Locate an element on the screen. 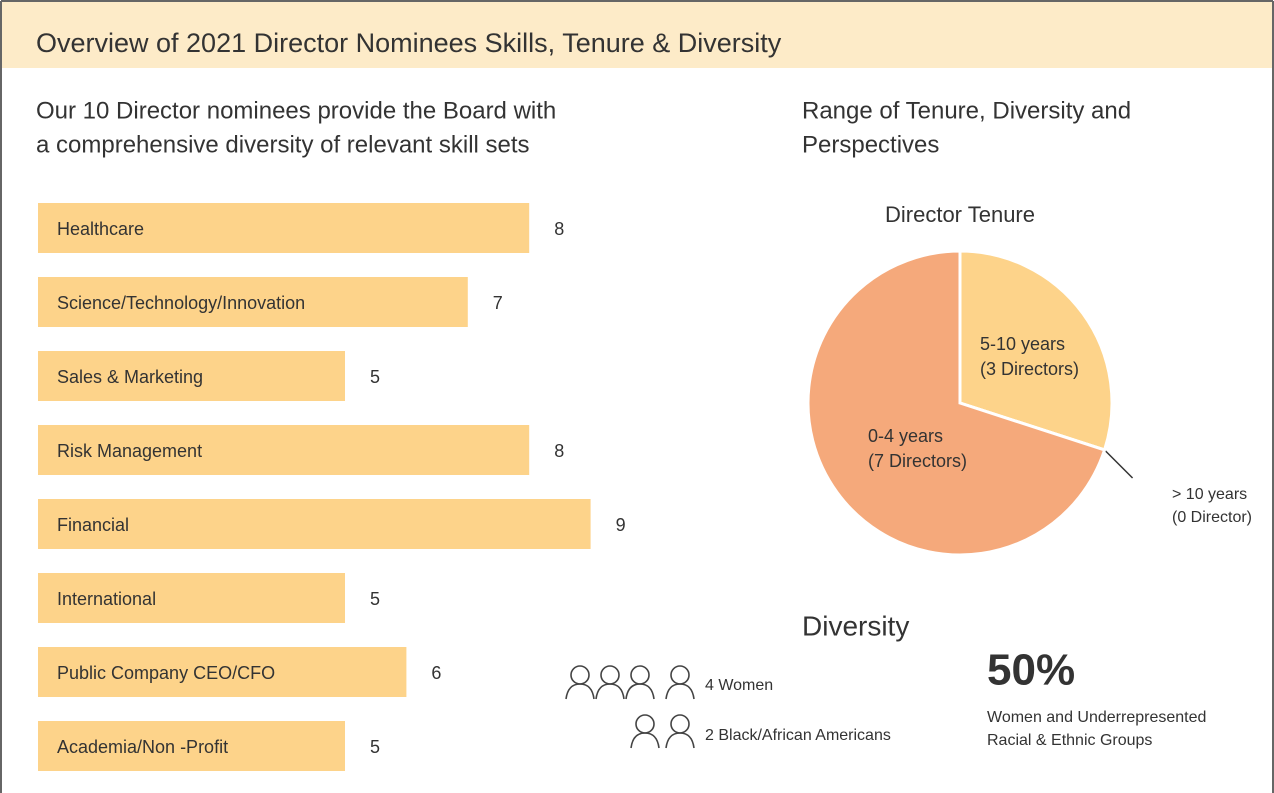  women-count: 4 Women is located at coordinates (739, 685).